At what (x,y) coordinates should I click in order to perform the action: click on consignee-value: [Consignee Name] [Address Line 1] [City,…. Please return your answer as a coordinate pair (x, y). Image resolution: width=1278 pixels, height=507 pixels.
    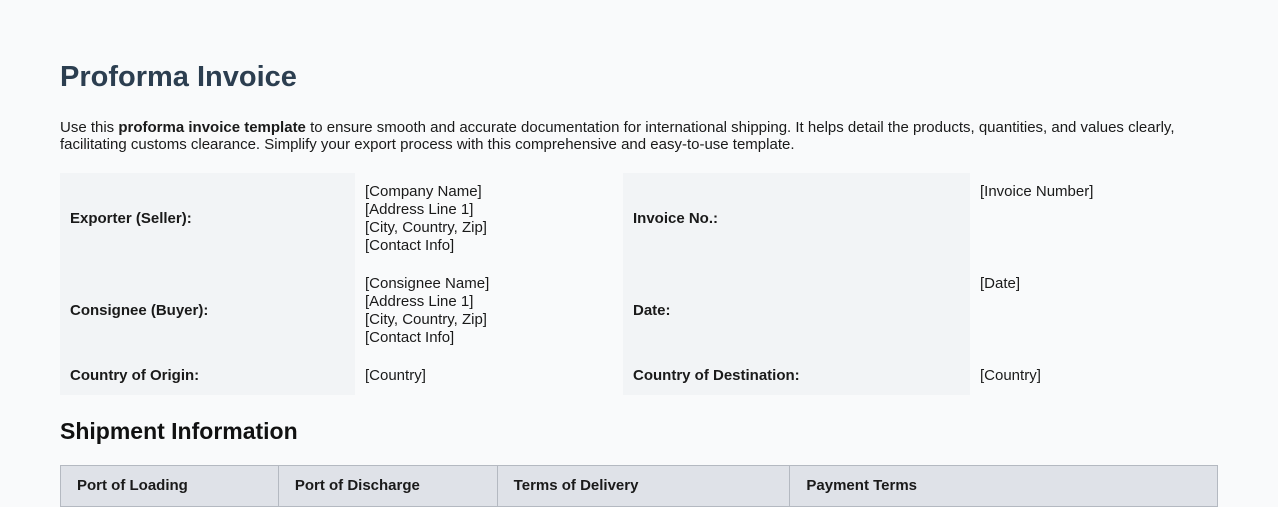
    Looking at the image, I should click on (489, 311).